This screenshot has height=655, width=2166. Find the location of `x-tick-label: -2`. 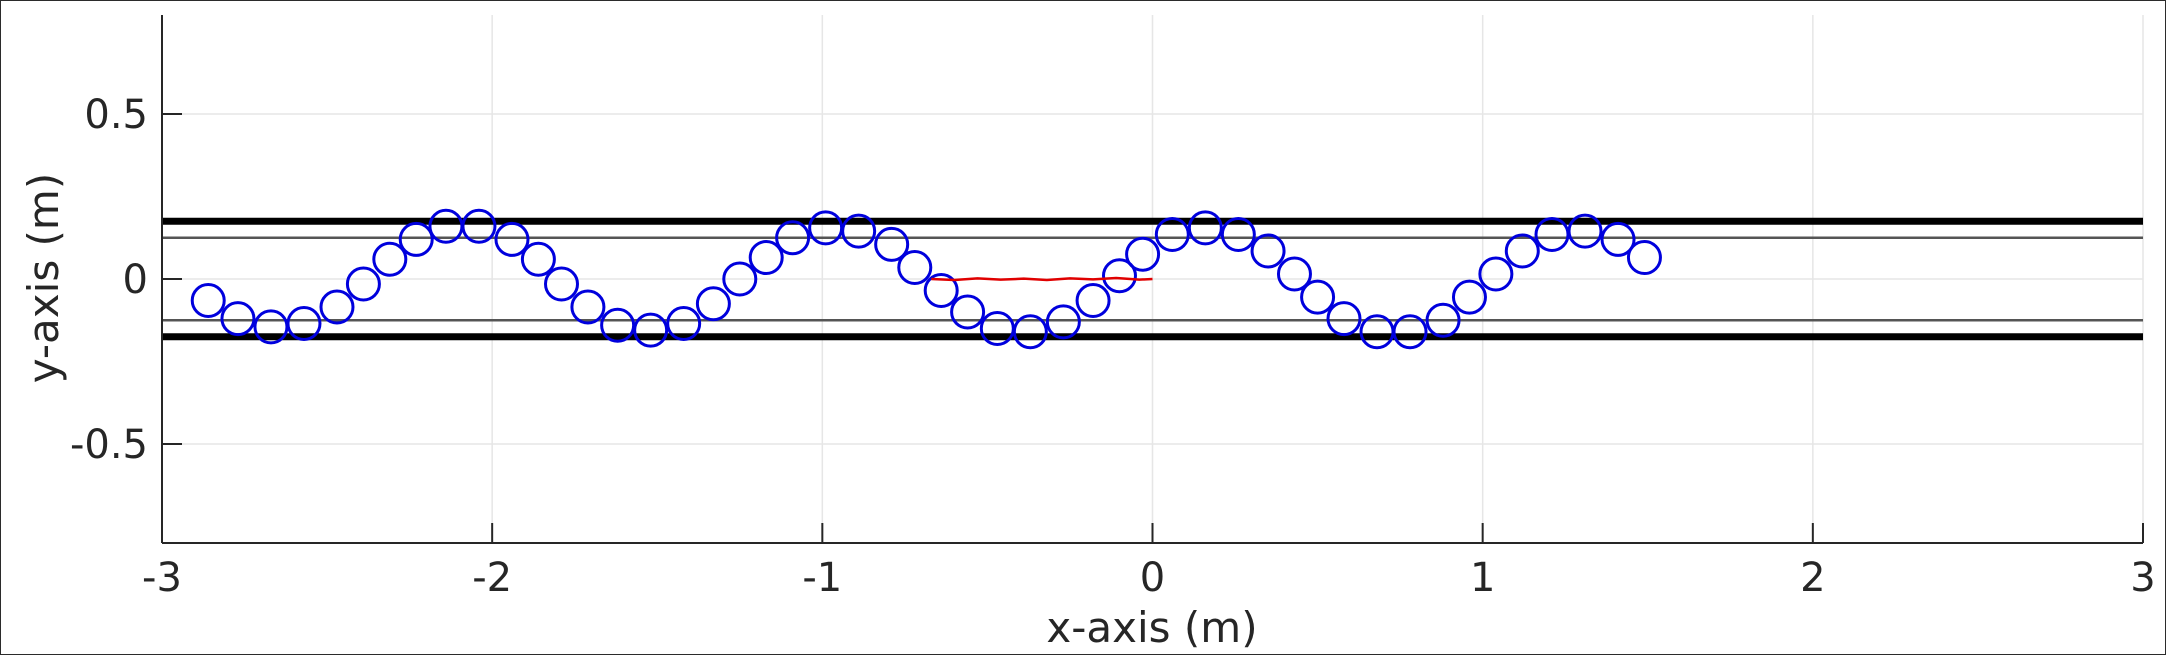

x-tick-label: -2 is located at coordinates (492, 578).